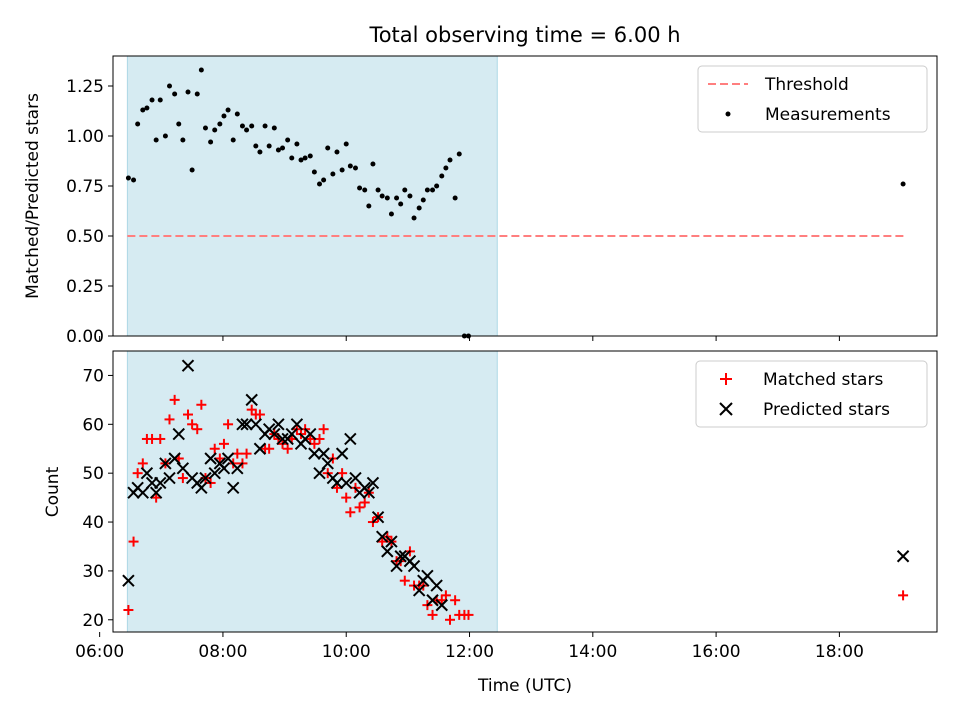 This screenshot has height=720, width=960. What do you see at coordinates (53, 491) in the screenshot?
I see `y-axis-label: Count` at bounding box center [53, 491].